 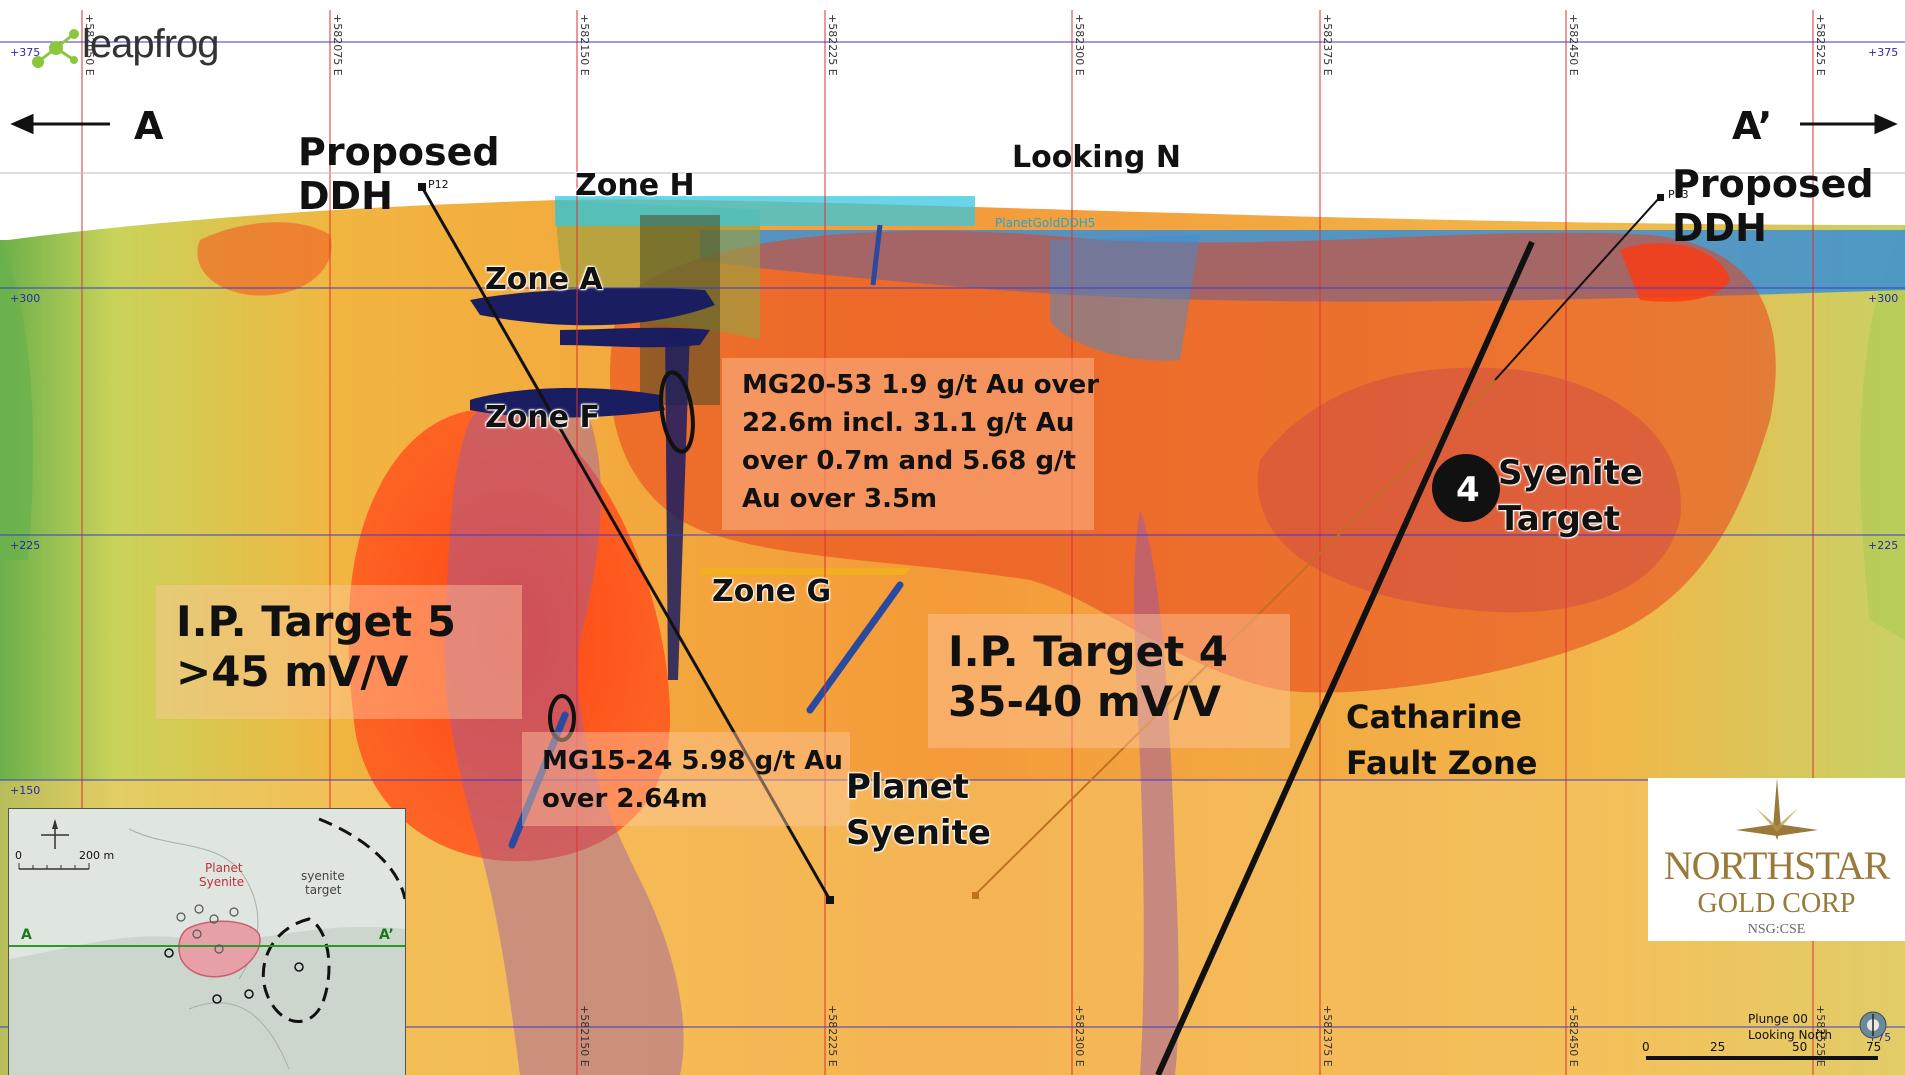 I want to click on inset-scale-label: 200 m, so click(x=97, y=855).